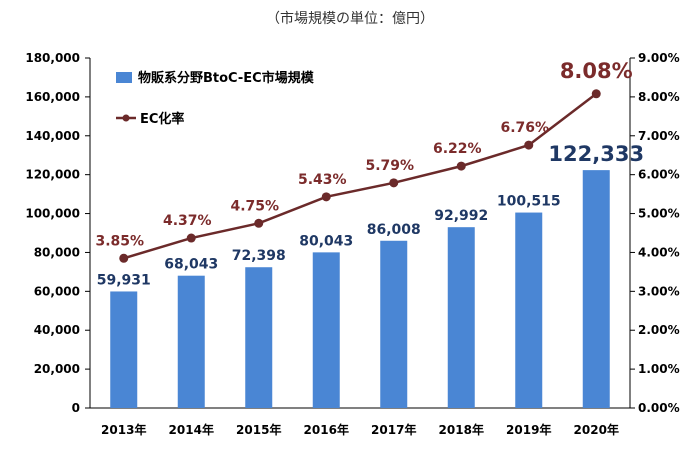 The height and width of the screenshot is (450, 700). Describe the element at coordinates (52, 175) in the screenshot. I see `y-left-tick-label: 120,000` at that location.